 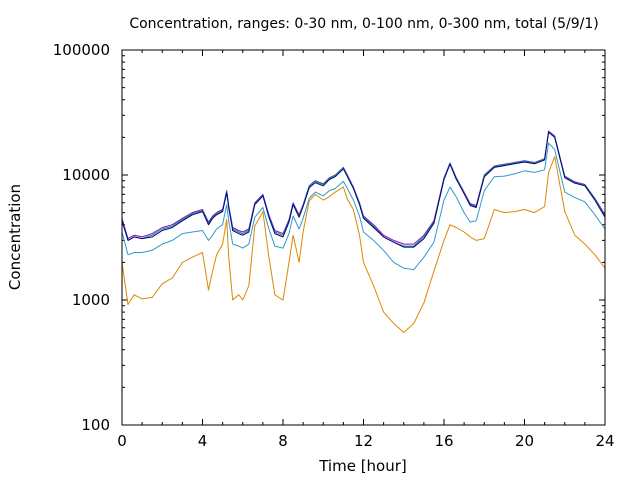 I want to click on y-axis-label: Concentration, so click(x=15, y=237).